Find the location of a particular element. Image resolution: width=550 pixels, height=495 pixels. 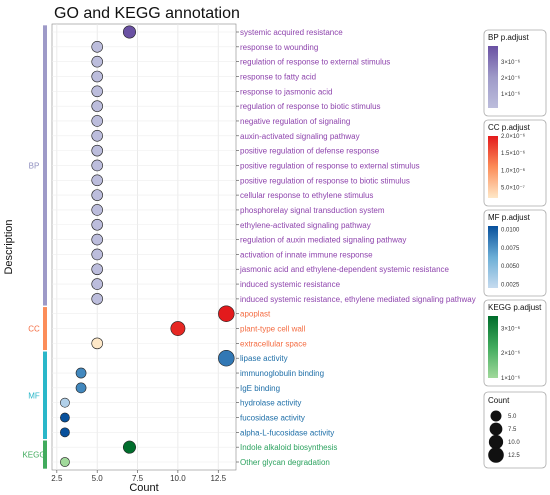

row-label: fucosidase activity is located at coordinates (272, 418).